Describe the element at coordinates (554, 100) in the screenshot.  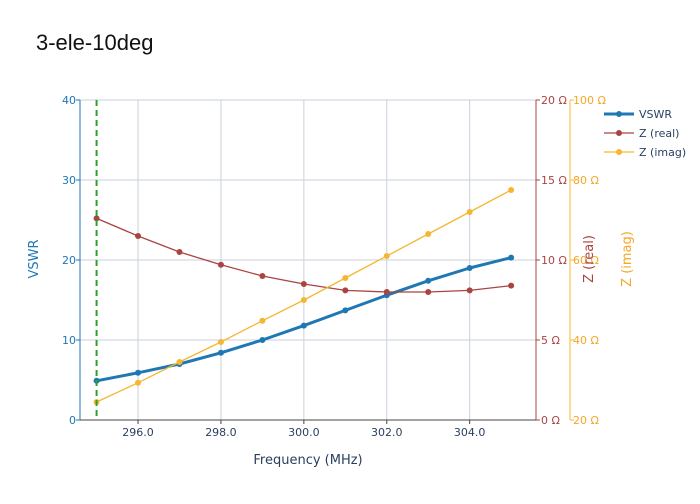
I see `zreal-tick-label: 20 Ω` at that location.